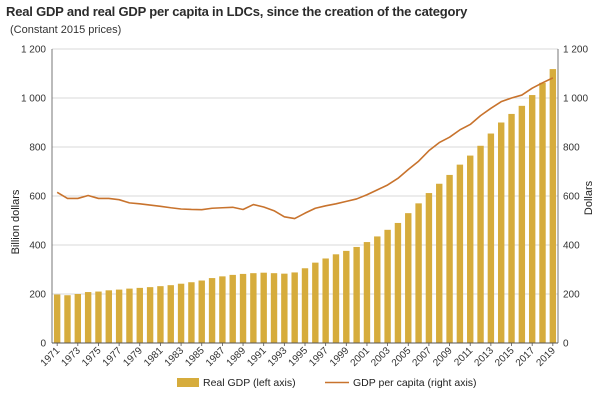  I want to click on left-y-tick-label: 1 000, so click(33, 99).